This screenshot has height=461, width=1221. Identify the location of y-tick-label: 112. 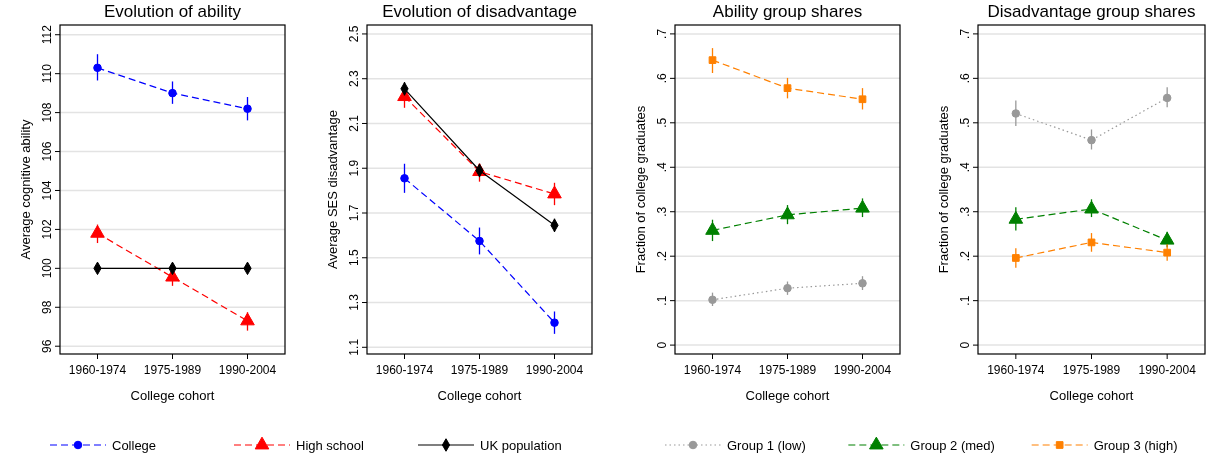
(47, 34).